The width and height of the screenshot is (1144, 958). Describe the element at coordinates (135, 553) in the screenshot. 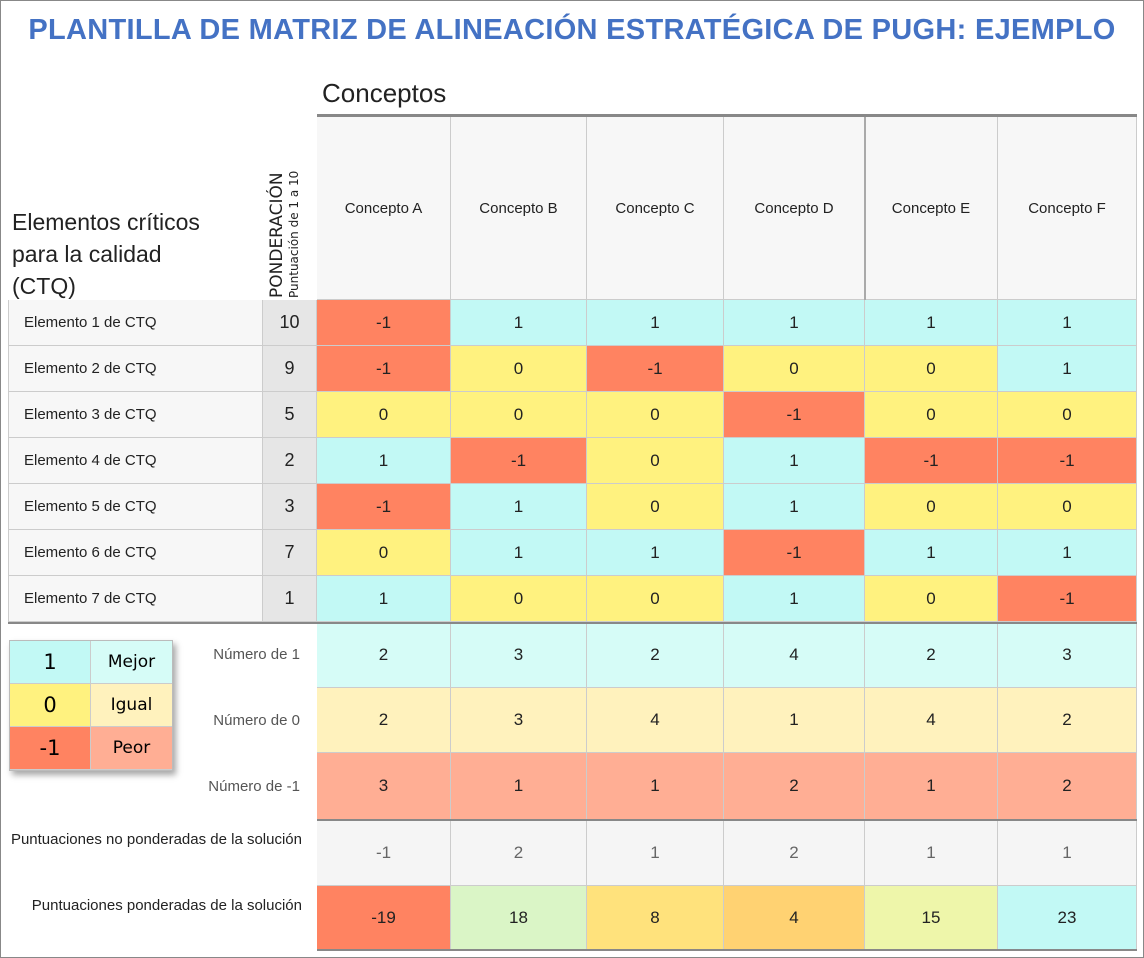

I see `ctq-row-label: Elemento 6 de CTQ` at that location.